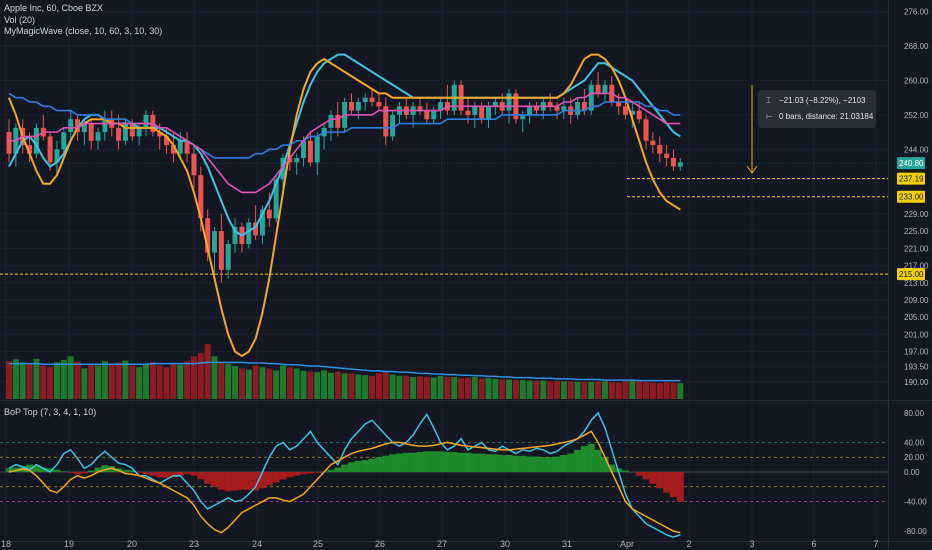 The image size is (932, 550). Describe the element at coordinates (911, 274) in the screenshot. I see `price-label-box` at that location.